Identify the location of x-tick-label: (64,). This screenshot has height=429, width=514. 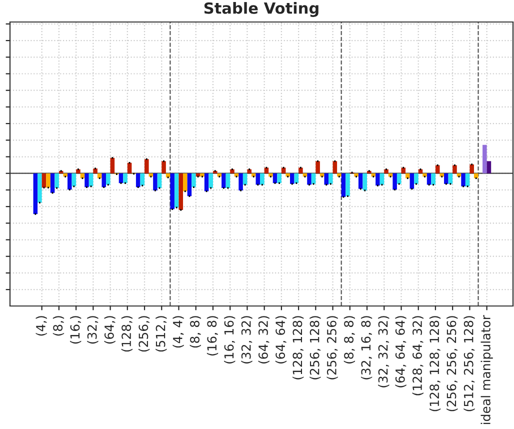
(110, 330).